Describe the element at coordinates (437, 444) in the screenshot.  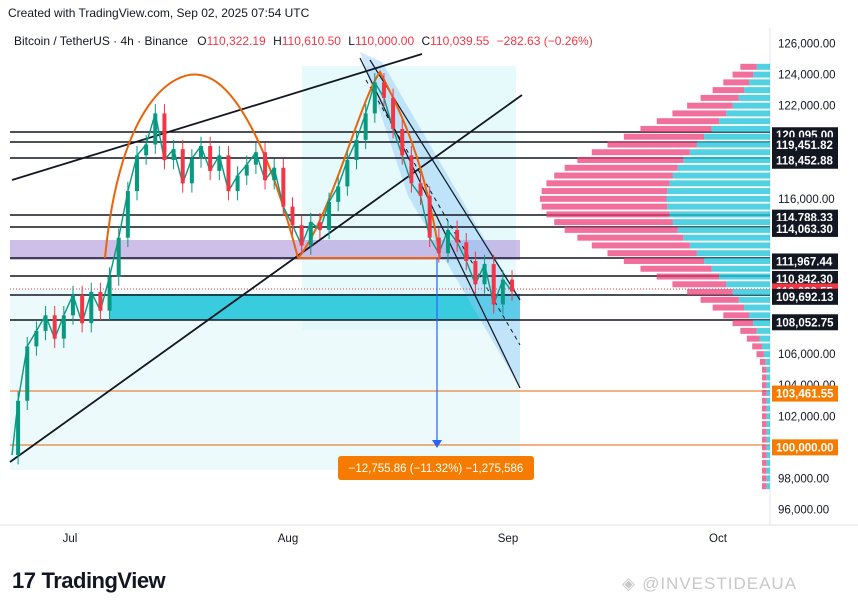
I see `measure-arrow-head` at that location.